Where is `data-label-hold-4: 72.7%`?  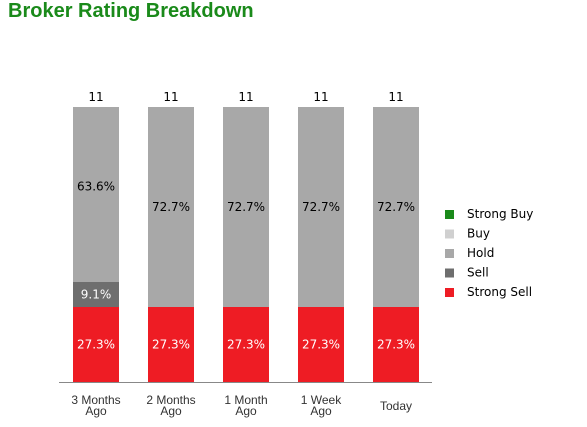
data-label-hold-4: 72.7% is located at coordinates (396, 207).